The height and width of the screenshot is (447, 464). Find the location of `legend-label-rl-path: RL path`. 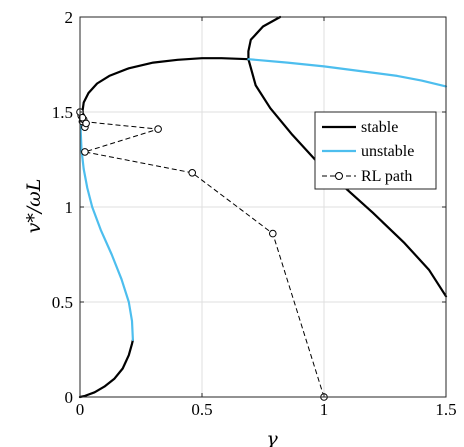

legend-label-rl-path: RL path is located at coordinates (386, 176).